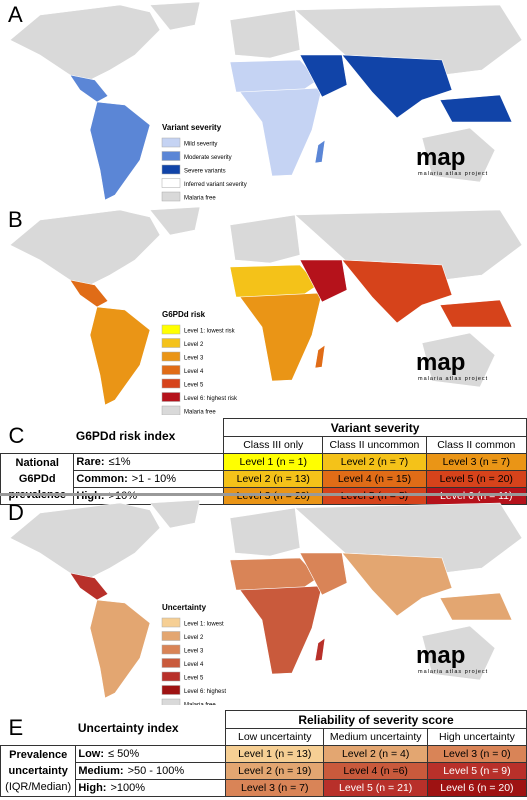  Describe the element at coordinates (476, 445) in the screenshot. I see `cell: Class II common` at that location.